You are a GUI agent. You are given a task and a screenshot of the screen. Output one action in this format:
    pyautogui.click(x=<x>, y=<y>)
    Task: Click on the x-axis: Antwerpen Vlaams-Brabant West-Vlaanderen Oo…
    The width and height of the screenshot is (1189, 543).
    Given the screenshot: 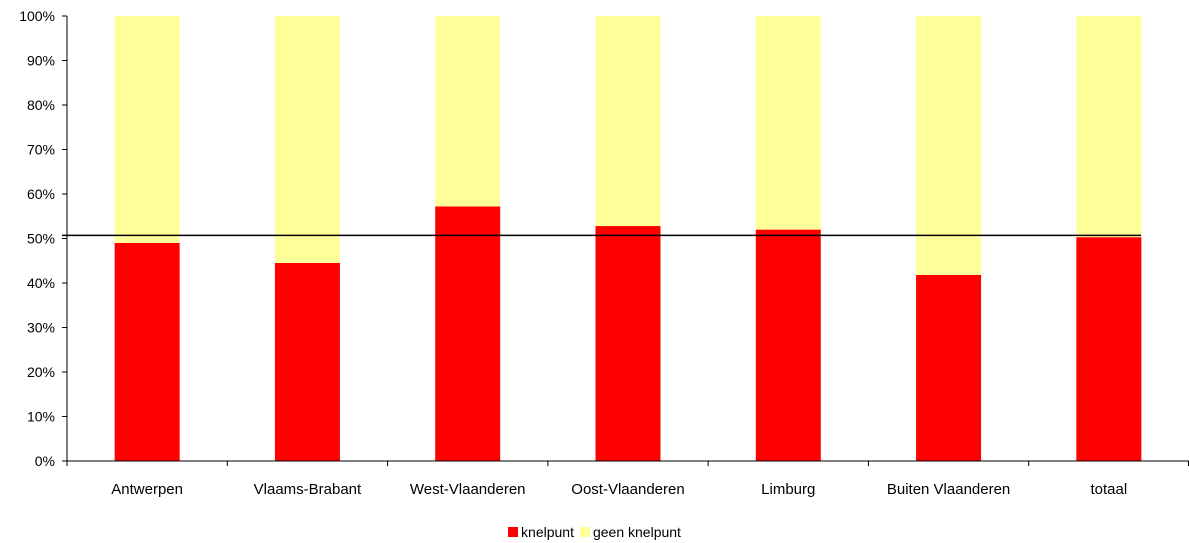 What is the action you would take?
    pyautogui.click(x=627, y=479)
    